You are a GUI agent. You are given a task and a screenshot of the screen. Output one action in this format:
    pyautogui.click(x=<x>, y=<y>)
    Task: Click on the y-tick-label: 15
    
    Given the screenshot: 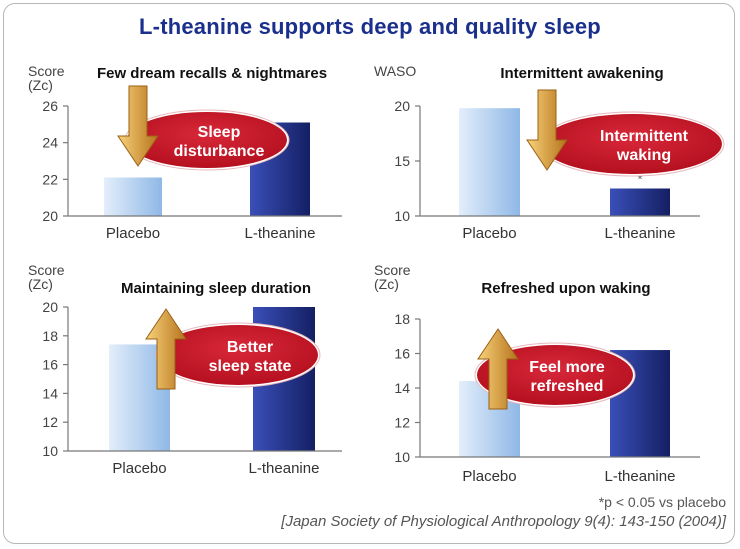 What is the action you would take?
    pyautogui.click(x=402, y=161)
    